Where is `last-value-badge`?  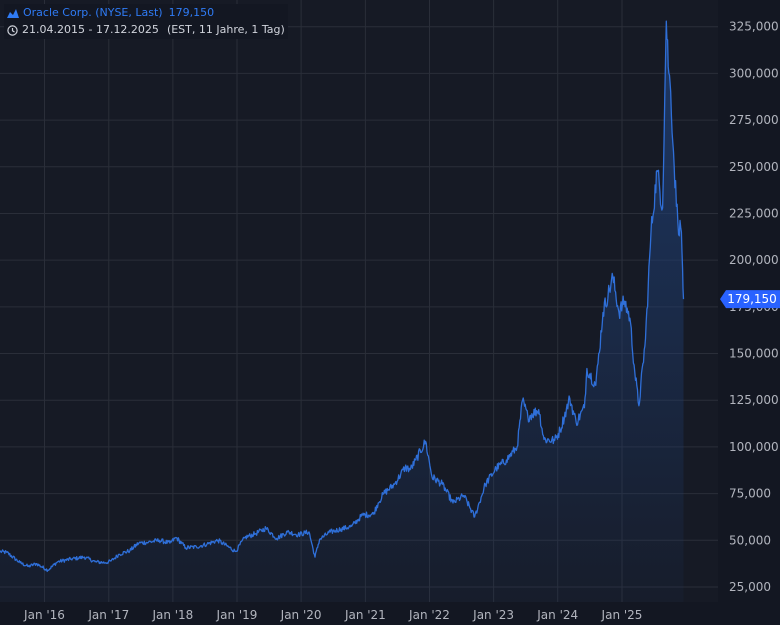 last-value-badge is located at coordinates (750, 299).